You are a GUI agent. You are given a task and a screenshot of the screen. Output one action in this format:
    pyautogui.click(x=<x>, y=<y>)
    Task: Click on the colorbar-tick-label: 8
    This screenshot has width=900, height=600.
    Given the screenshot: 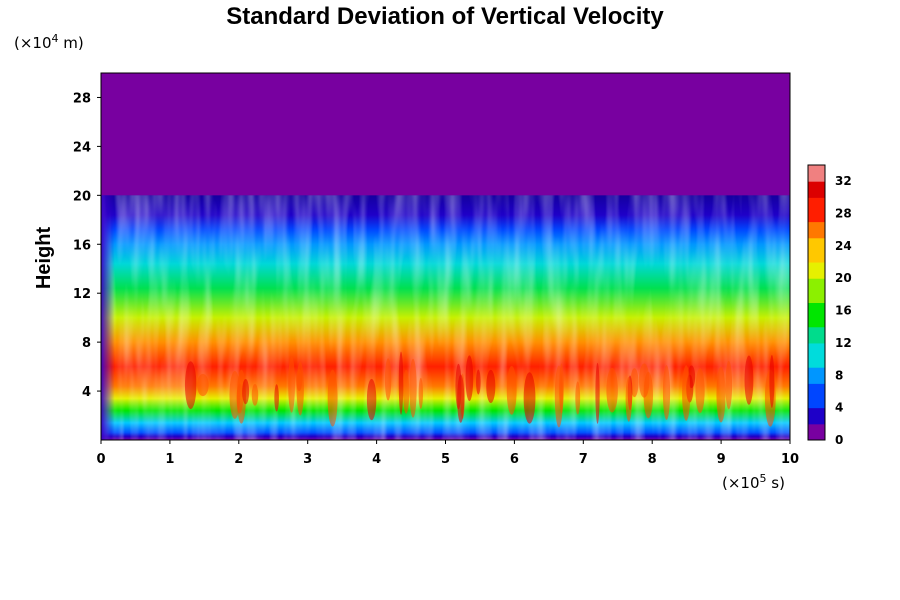 What is the action you would take?
    pyautogui.click(x=839, y=375)
    